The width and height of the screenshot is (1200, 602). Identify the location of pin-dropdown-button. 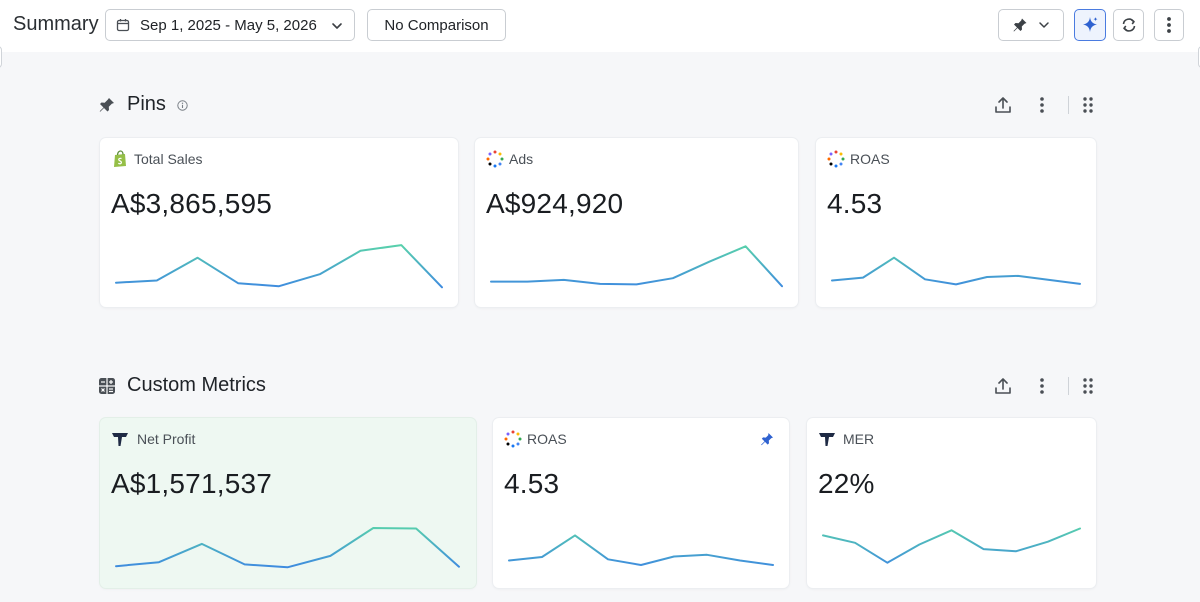
(1031, 25).